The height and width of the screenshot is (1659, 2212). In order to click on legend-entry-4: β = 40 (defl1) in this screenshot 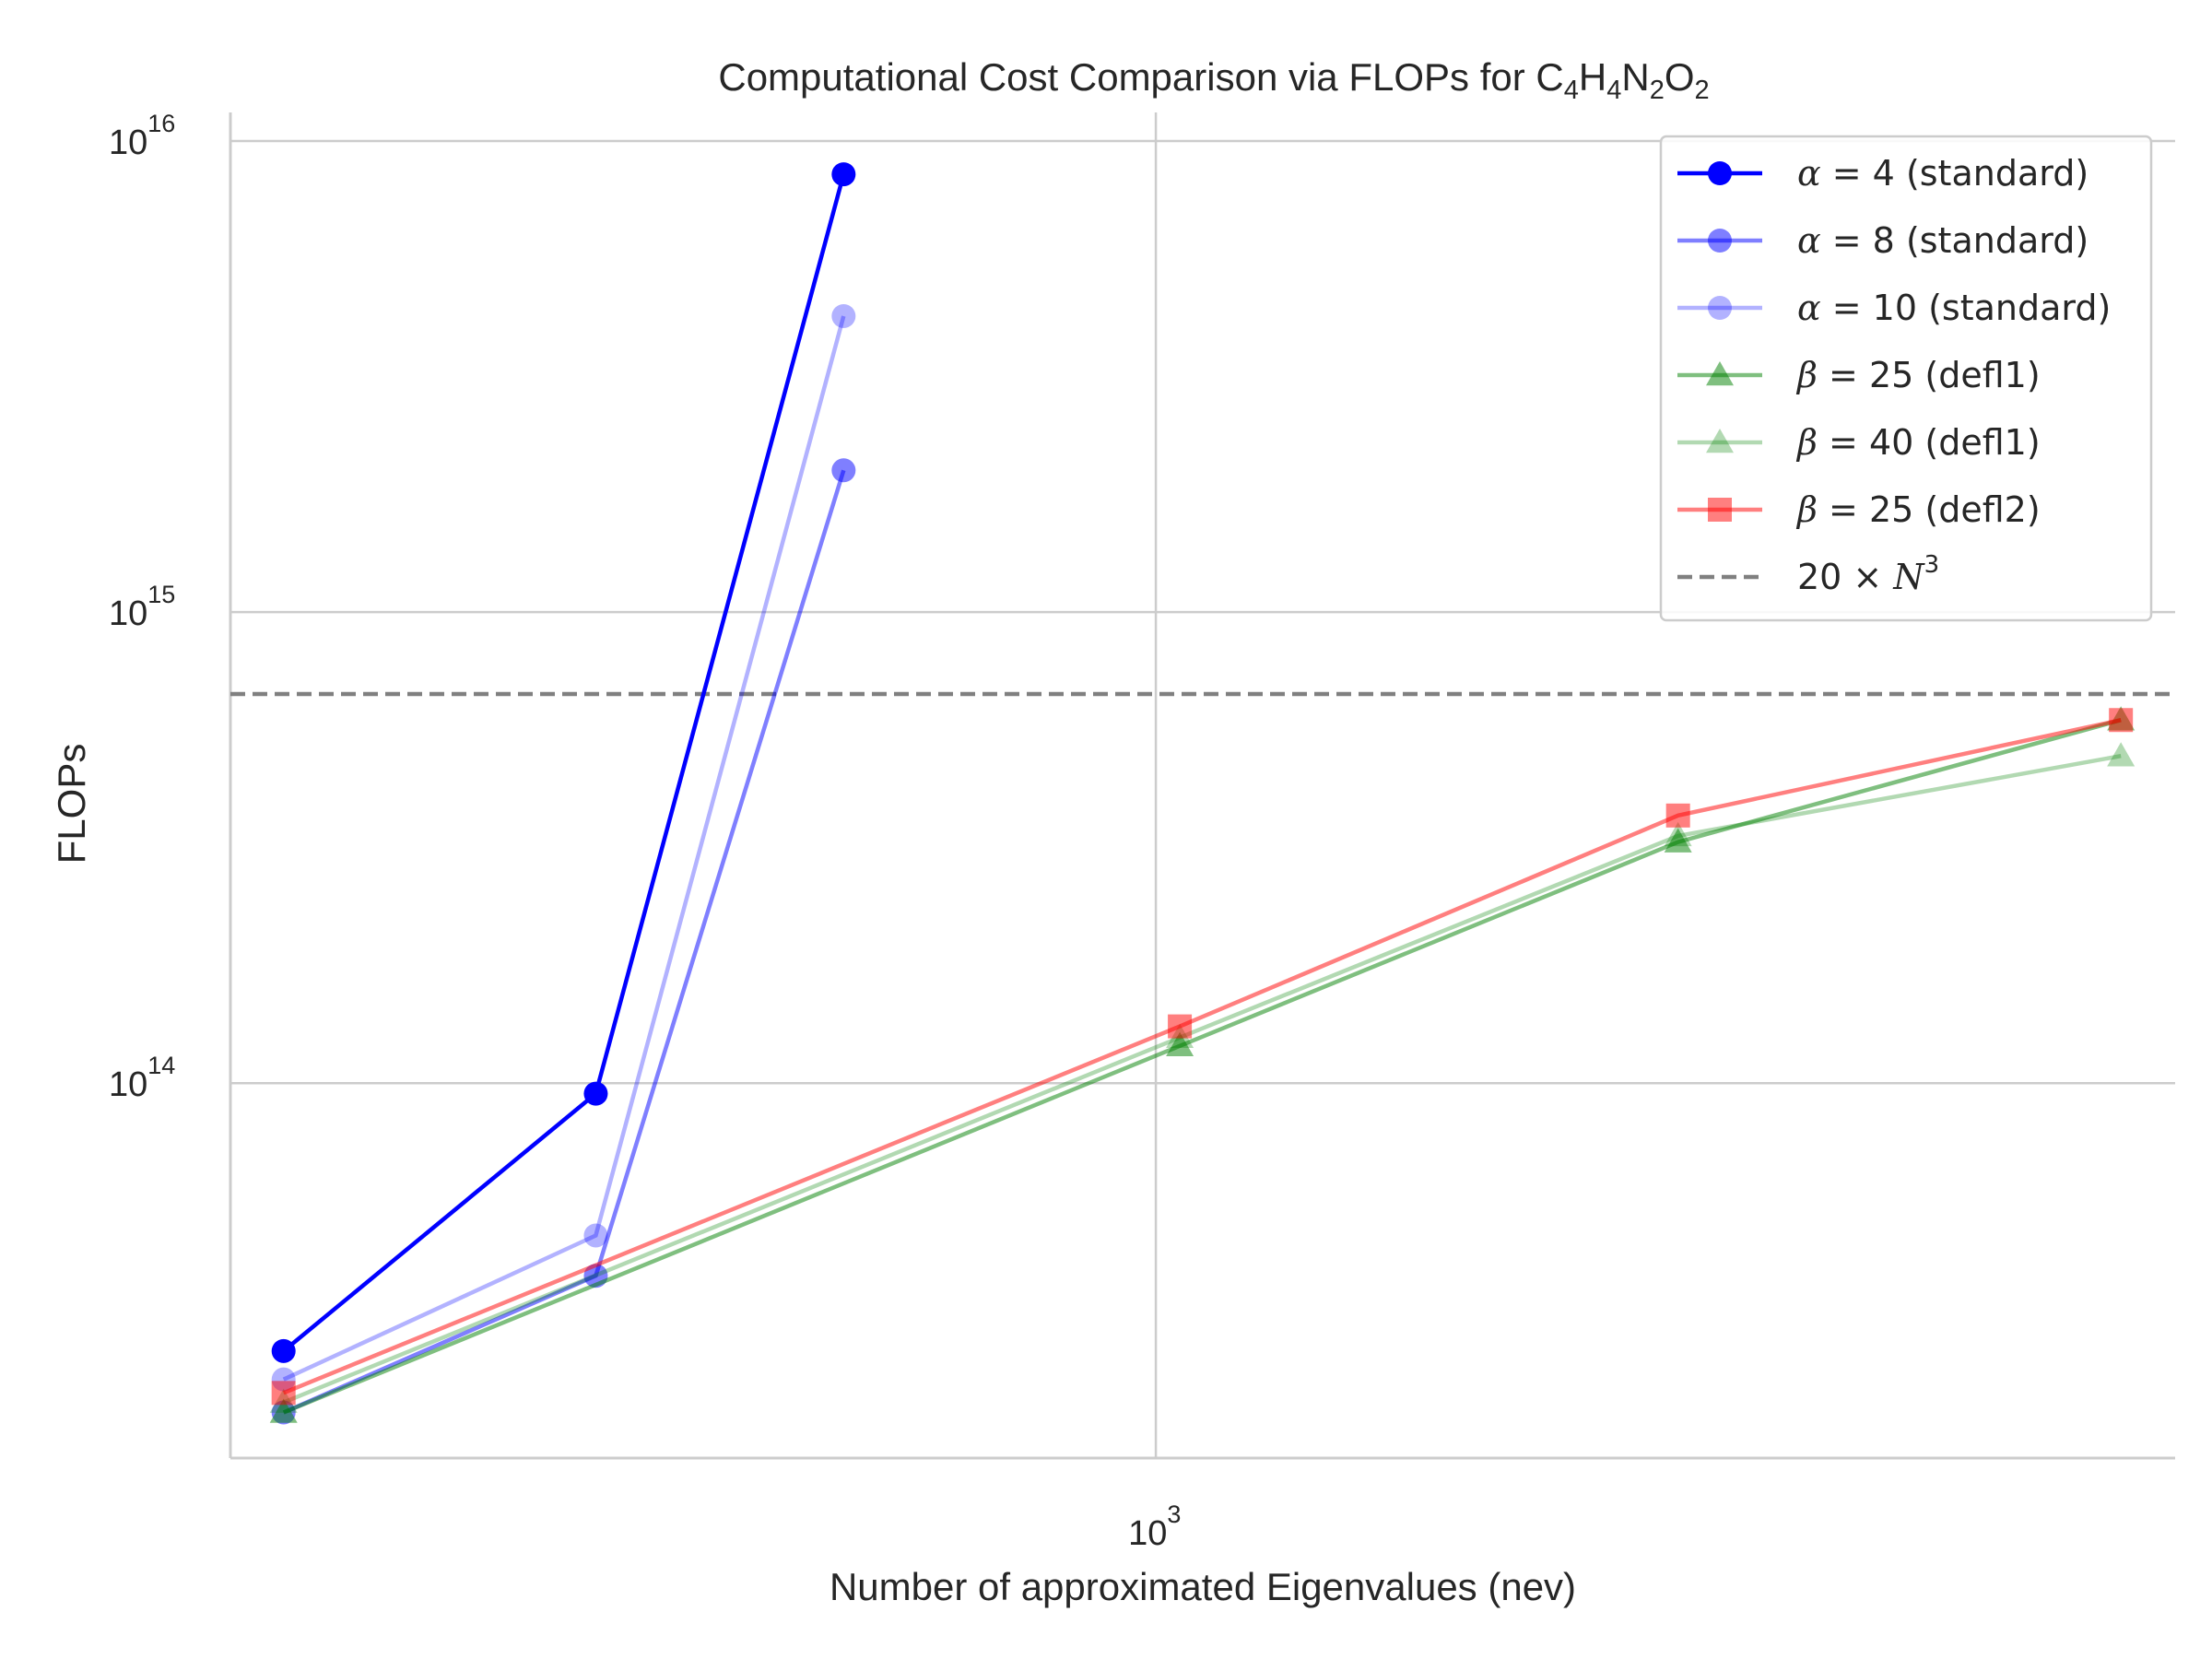, I will do `click(1859, 442)`.